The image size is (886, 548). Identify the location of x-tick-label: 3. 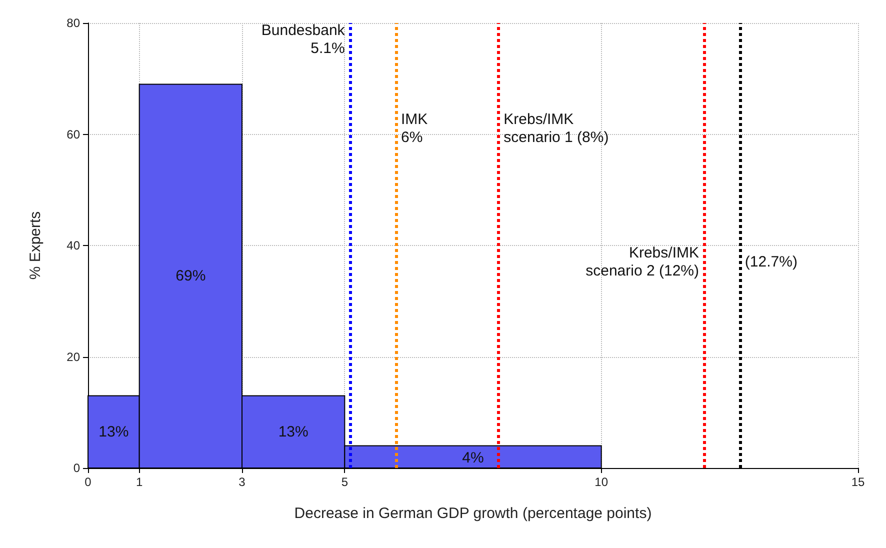
(242, 482).